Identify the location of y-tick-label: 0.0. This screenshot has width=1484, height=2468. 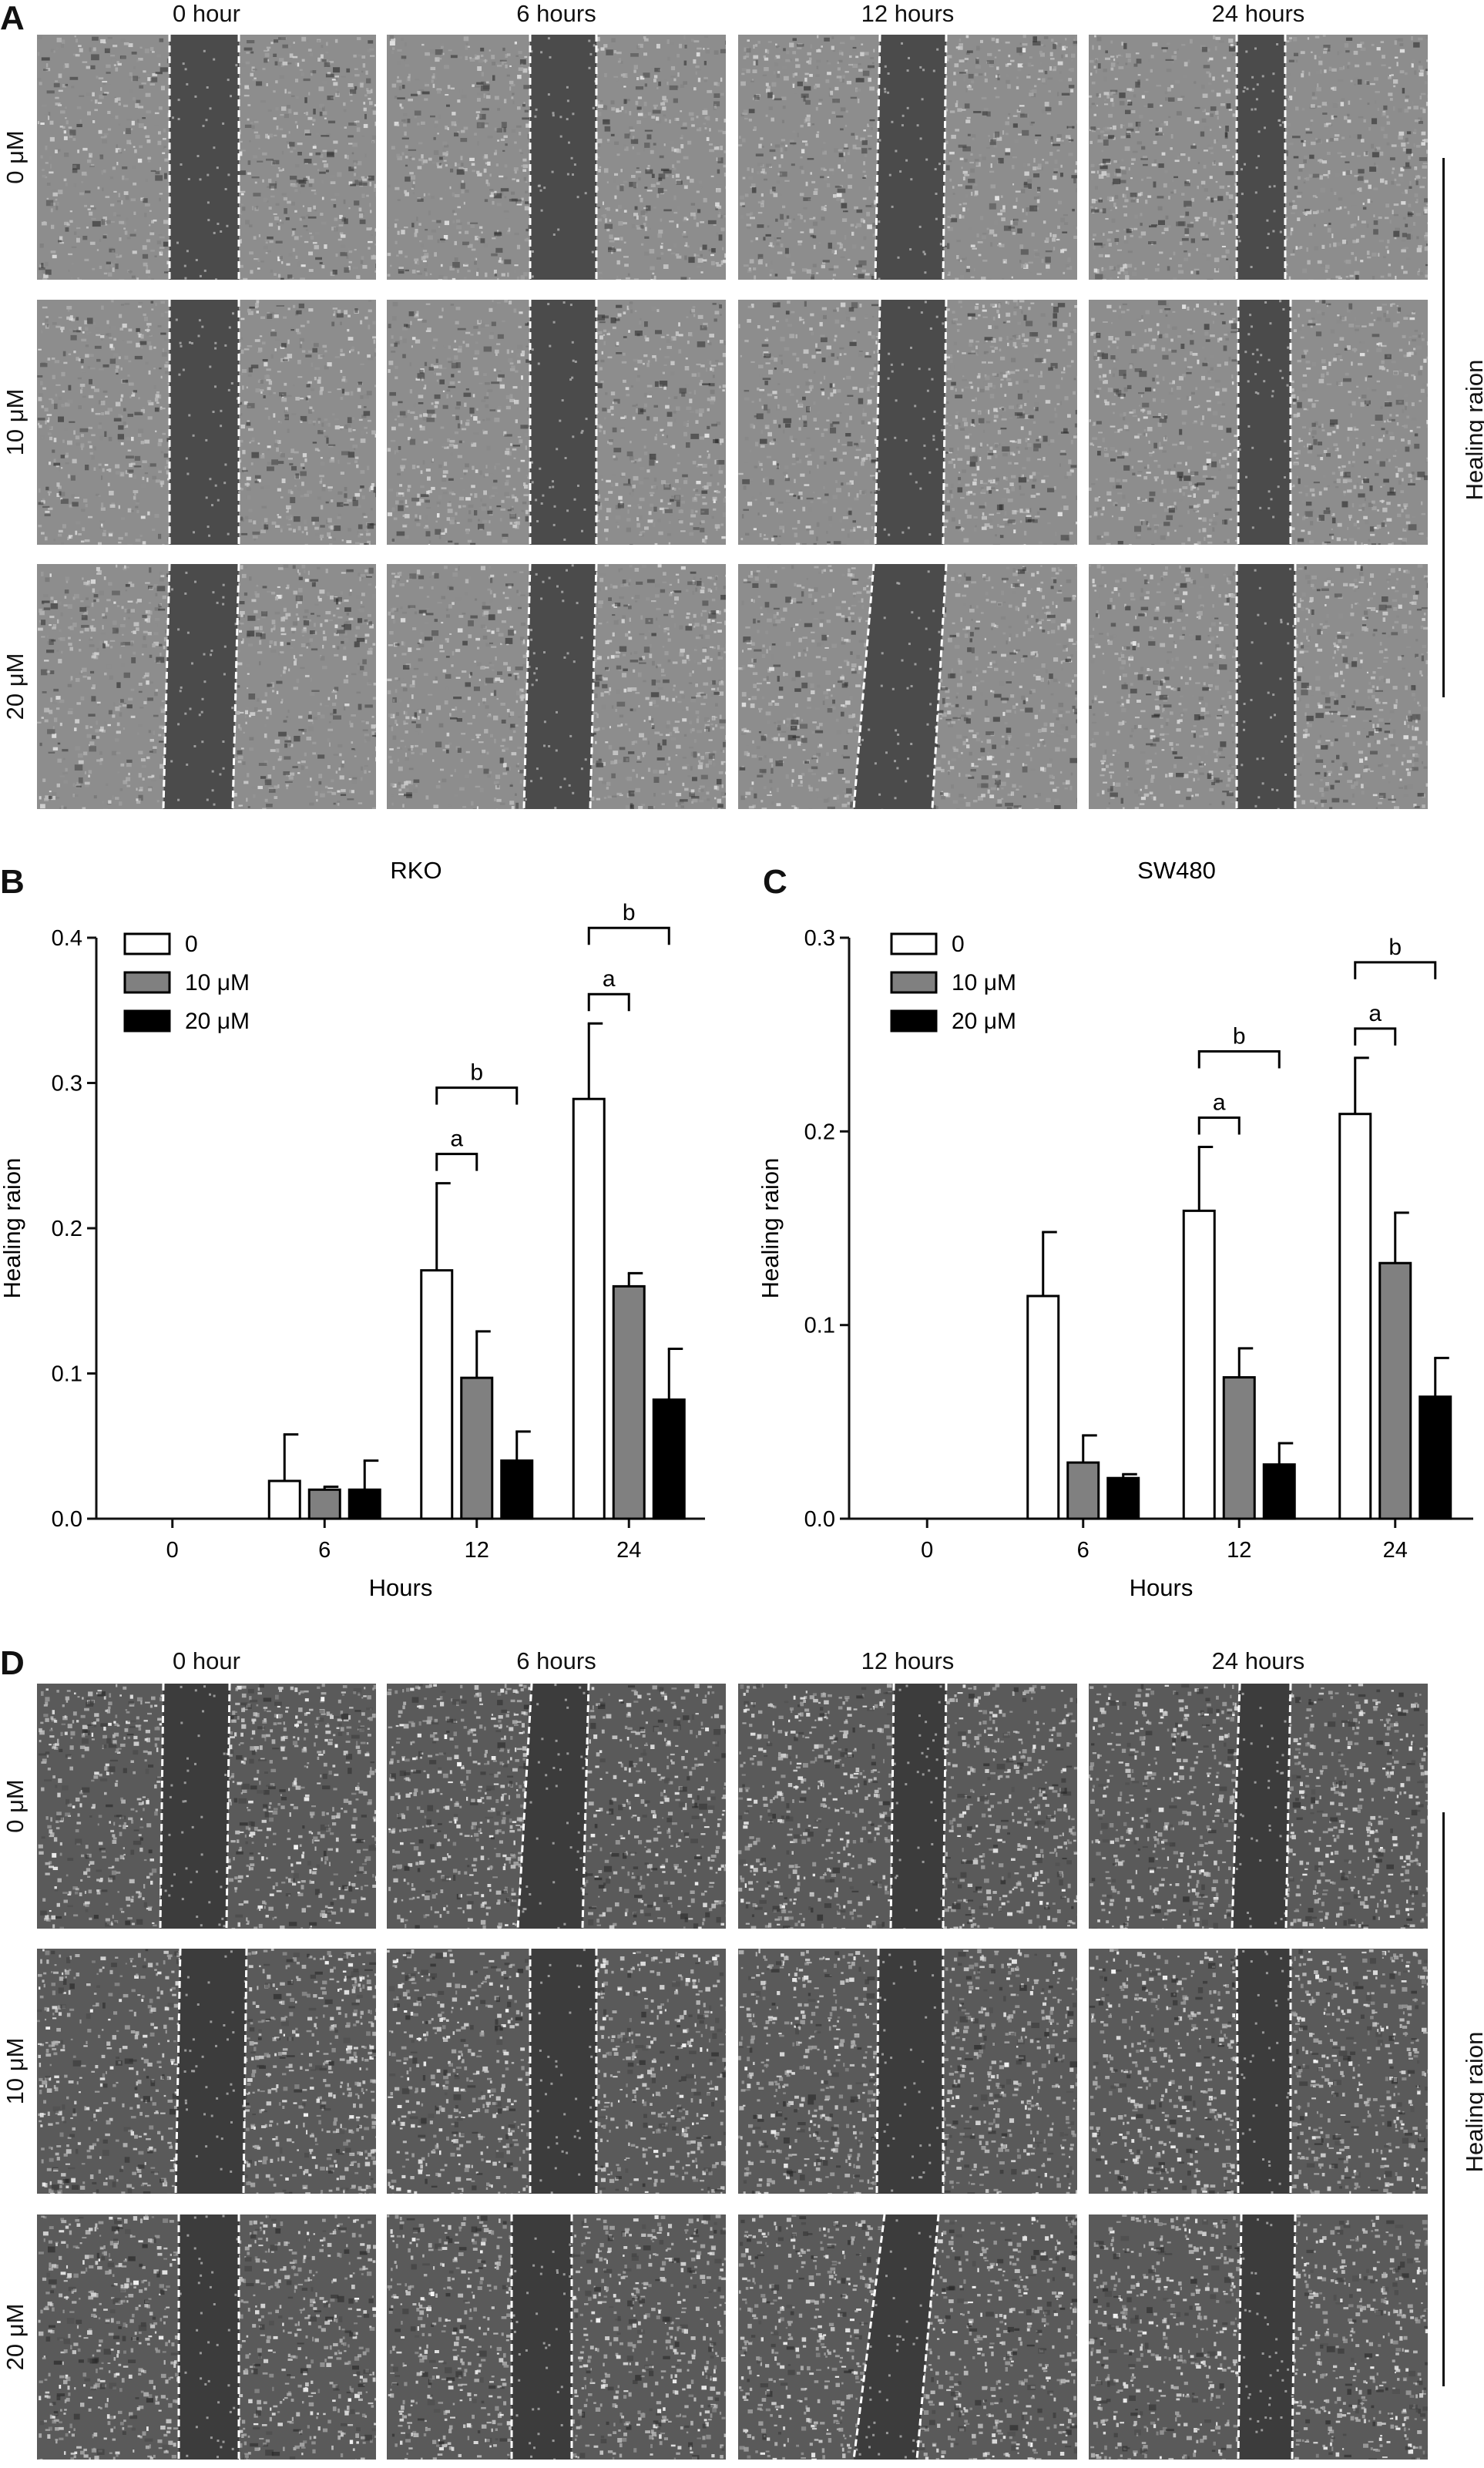
(67, 1519).